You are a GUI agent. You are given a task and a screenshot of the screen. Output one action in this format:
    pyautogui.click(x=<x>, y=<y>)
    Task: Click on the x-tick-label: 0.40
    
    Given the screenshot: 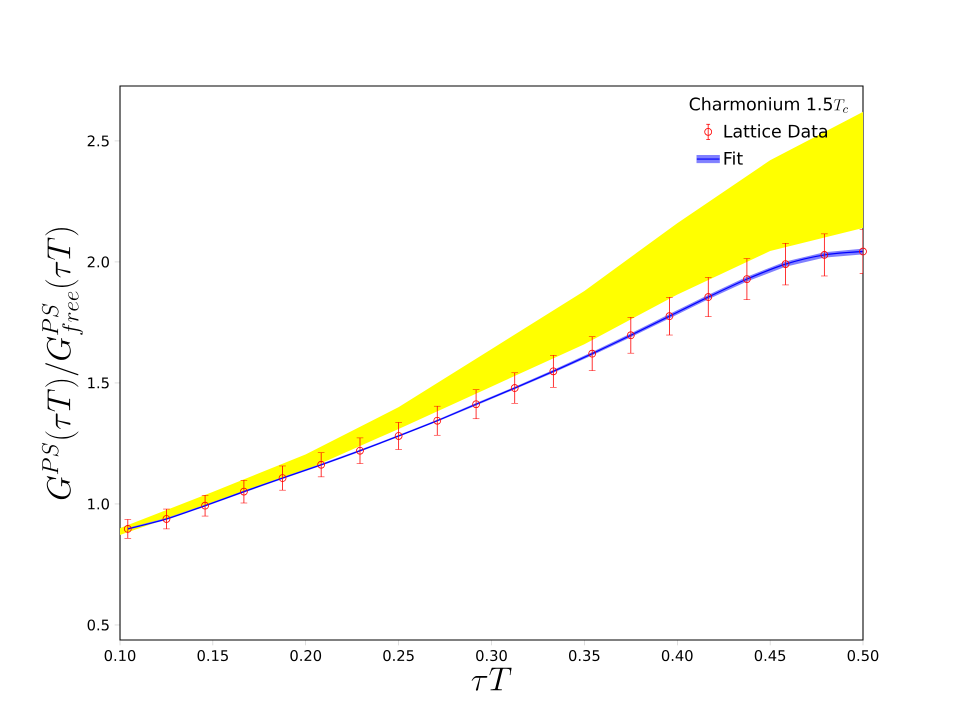 What is the action you would take?
    pyautogui.click(x=677, y=656)
    